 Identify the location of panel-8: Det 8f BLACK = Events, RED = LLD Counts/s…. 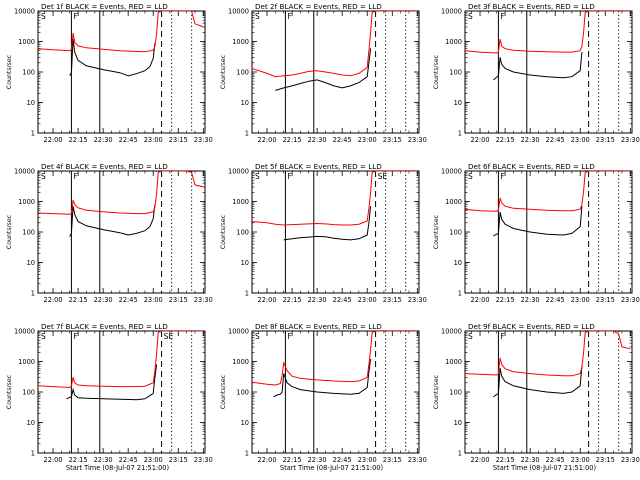
(323, 397).